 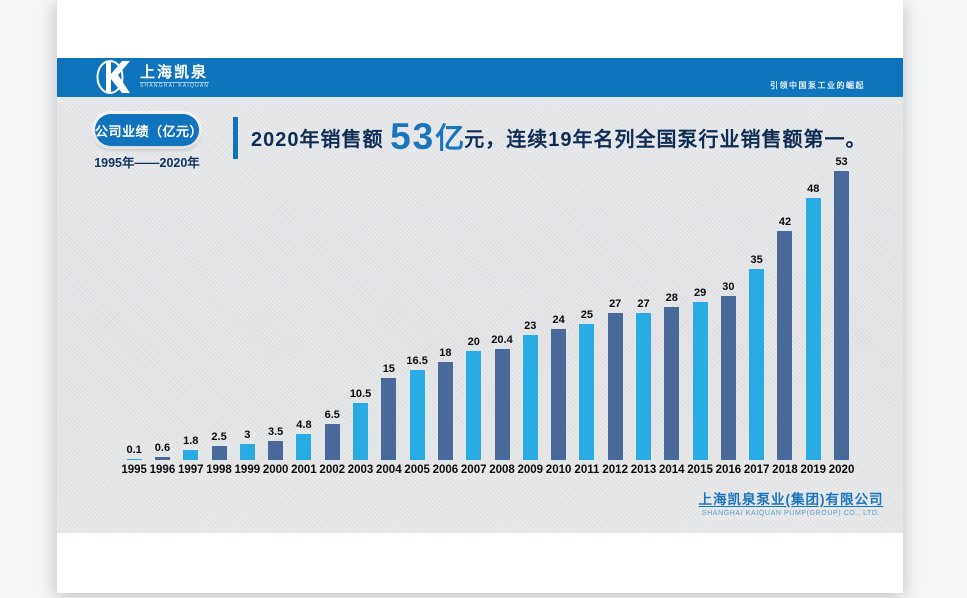 I want to click on bar-2015, so click(x=700, y=380).